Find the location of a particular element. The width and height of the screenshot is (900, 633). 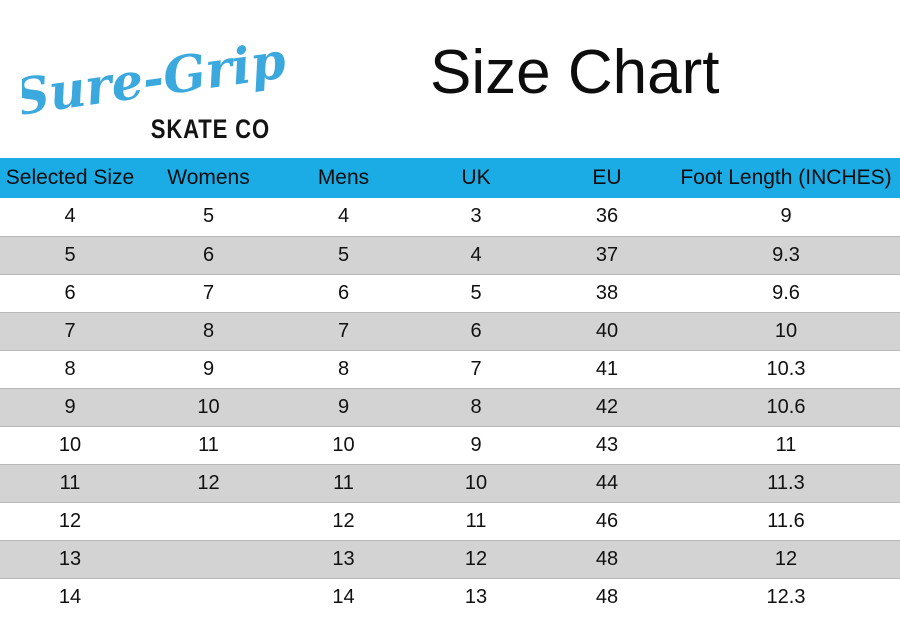

logo-sub-text: SKATE CO is located at coordinates (210, 130).